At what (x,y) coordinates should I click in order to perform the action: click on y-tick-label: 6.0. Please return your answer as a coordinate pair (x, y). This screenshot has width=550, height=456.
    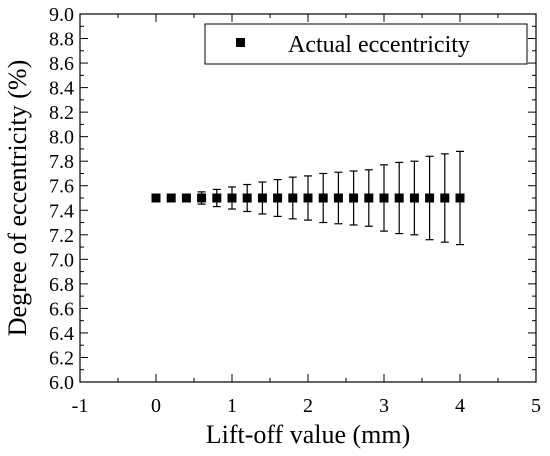
    Looking at the image, I should click on (61, 383).